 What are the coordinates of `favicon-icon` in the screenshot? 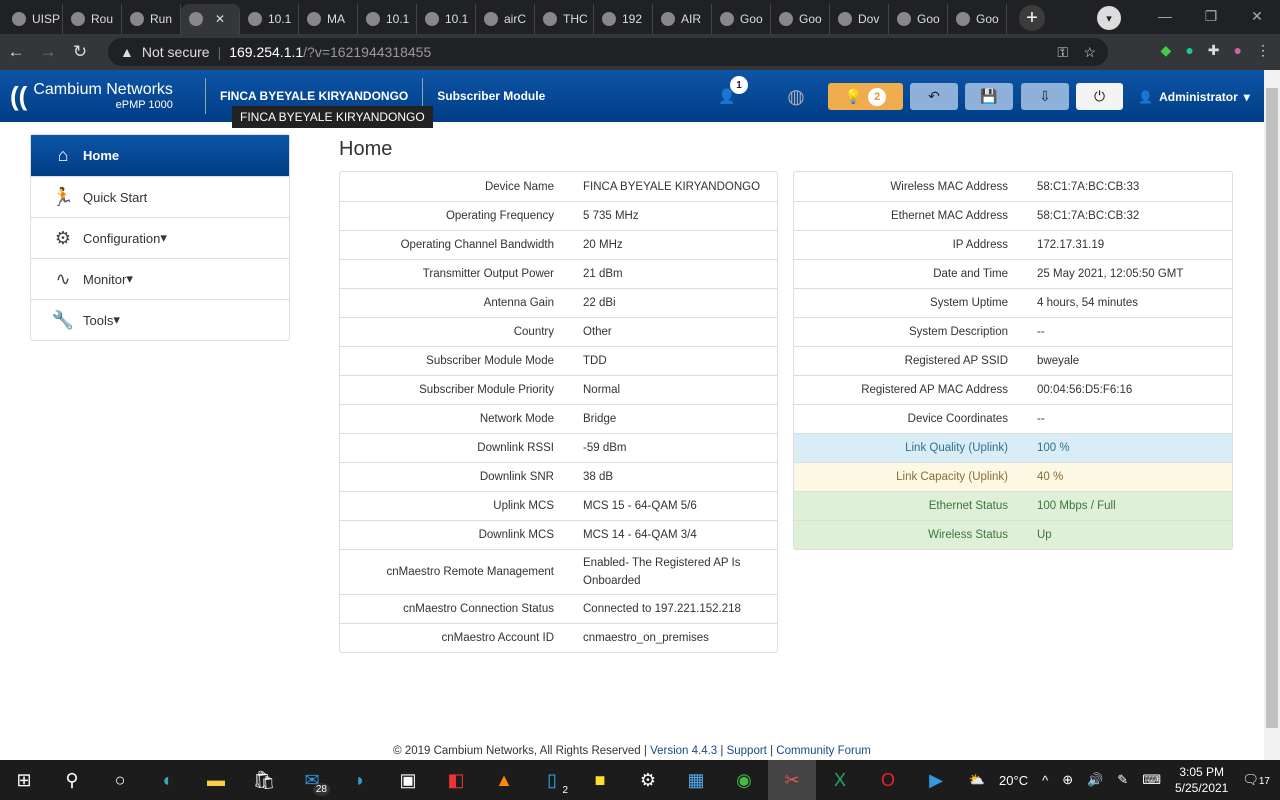 It's located at (432, 19).